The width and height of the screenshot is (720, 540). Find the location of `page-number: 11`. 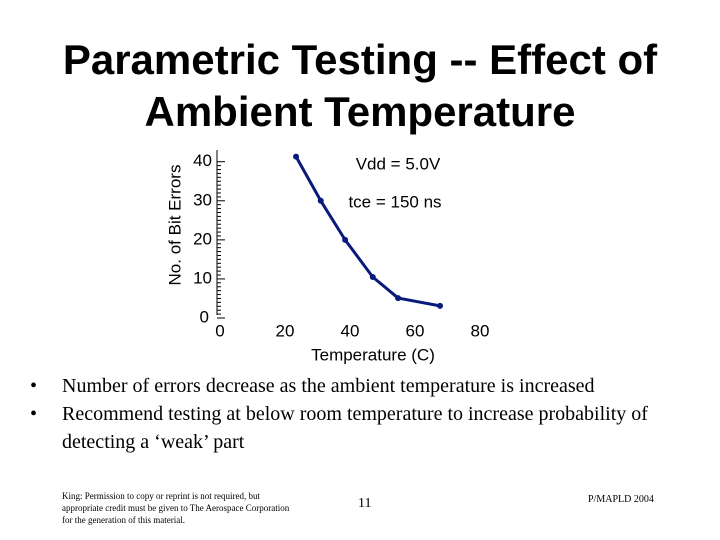

page-number: 11 is located at coordinates (365, 503).